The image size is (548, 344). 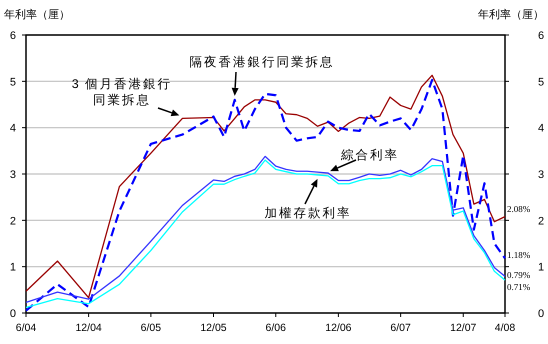 I want to click on x-tick-label: 6/04, so click(x=26, y=328).